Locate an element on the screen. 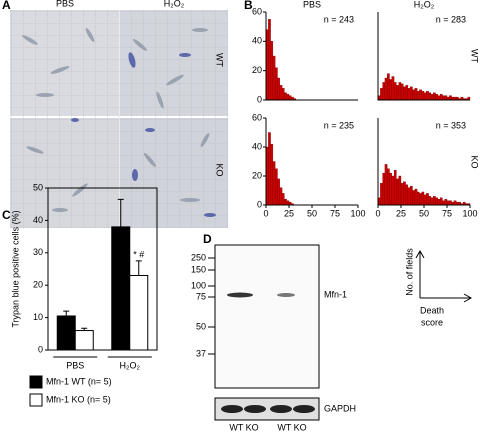 This screenshot has height=434, width=480. band-label: Mfn-1 is located at coordinates (335, 294).